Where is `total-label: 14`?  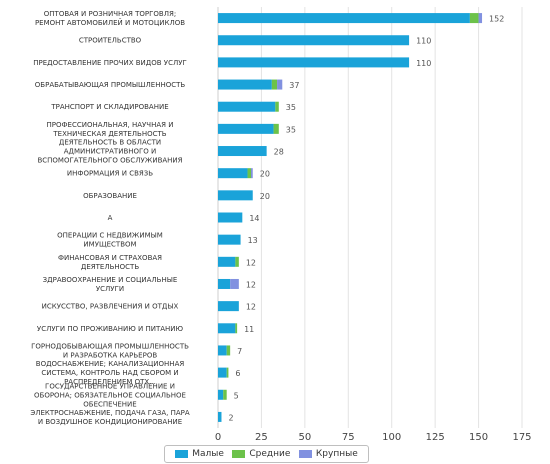 total-label: 14 is located at coordinates (254, 218).